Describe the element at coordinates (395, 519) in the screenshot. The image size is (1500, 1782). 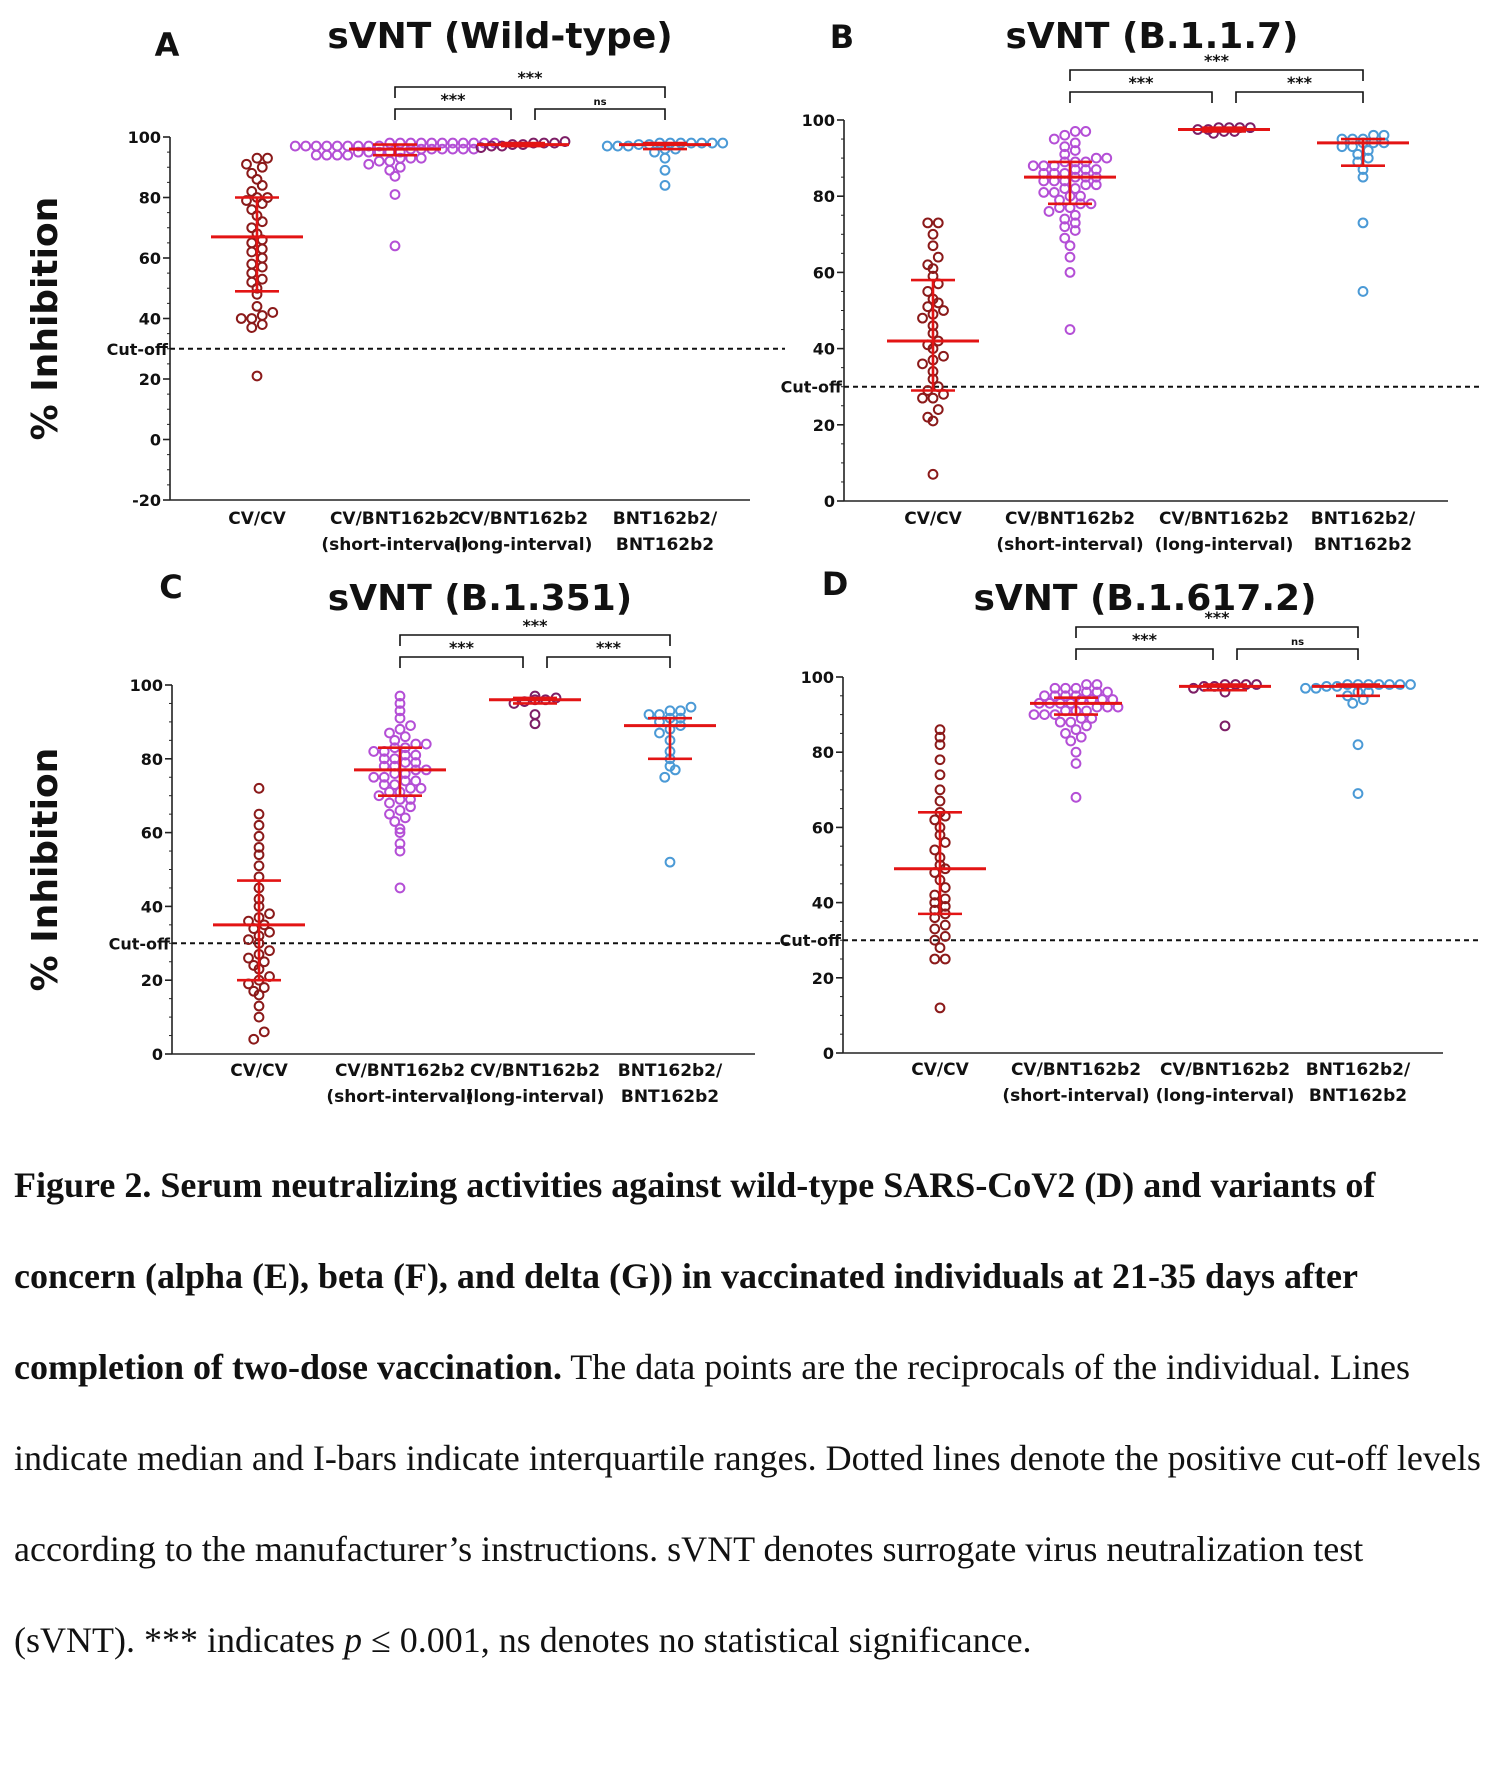
I see `category-label: CV/BNT162b2` at that location.